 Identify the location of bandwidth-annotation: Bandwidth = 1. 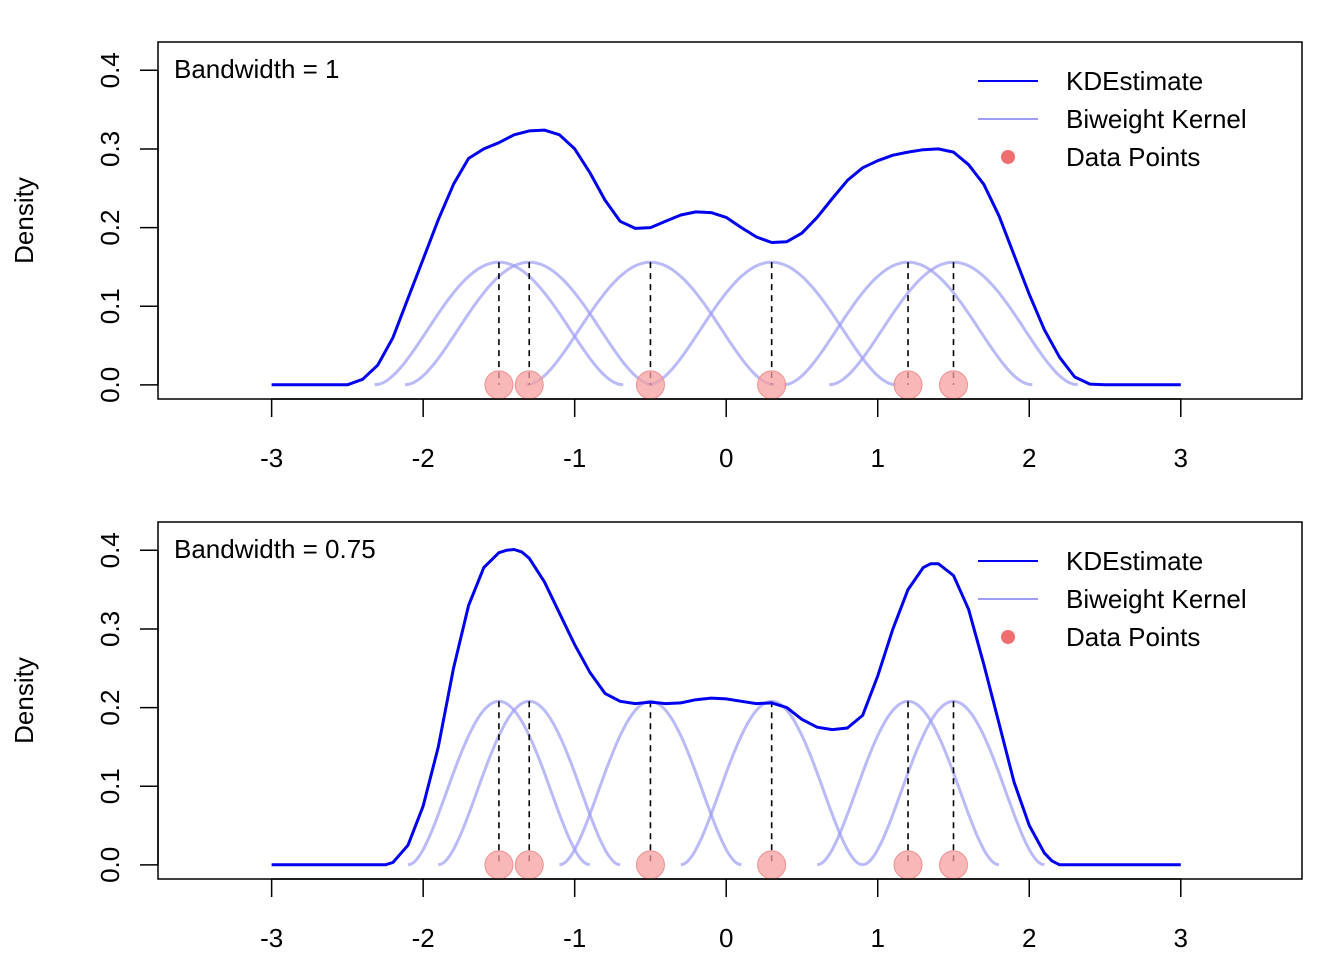
(257, 69).